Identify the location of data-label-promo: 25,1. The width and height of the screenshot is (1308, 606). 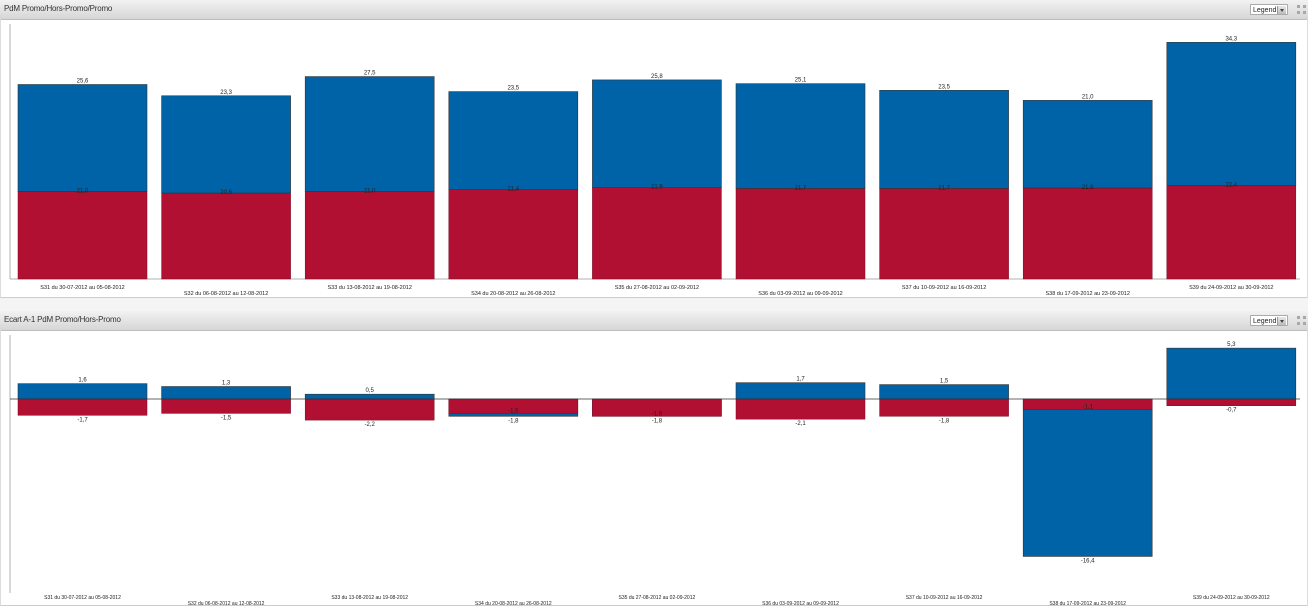
(801, 81).